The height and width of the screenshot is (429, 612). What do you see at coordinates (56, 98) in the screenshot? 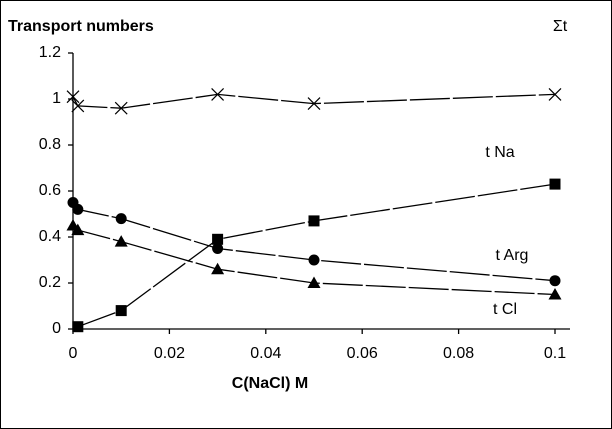
I see `y-tick-label: 1` at bounding box center [56, 98].